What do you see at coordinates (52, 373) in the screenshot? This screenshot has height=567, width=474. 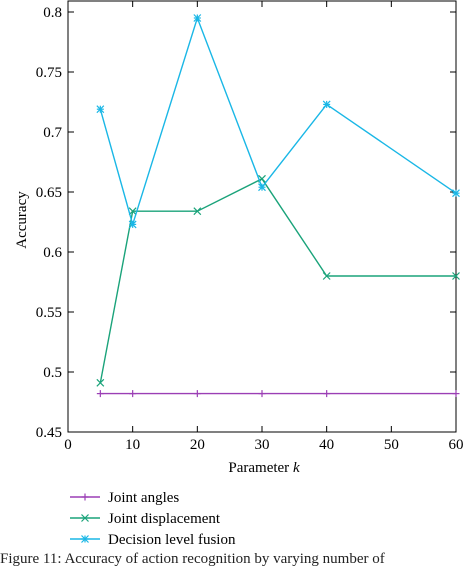 I see `y-tick-label: 0.5` at bounding box center [52, 373].